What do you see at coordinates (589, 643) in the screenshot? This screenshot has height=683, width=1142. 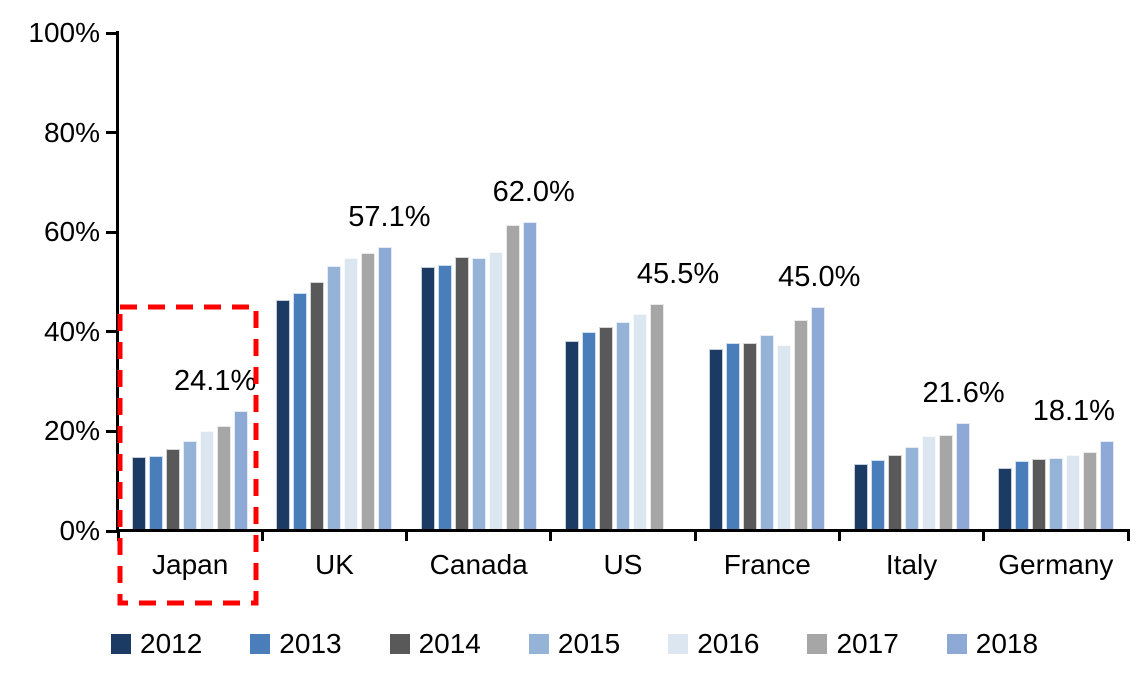 I see `legend-label-2015: 2015` at bounding box center [589, 643].